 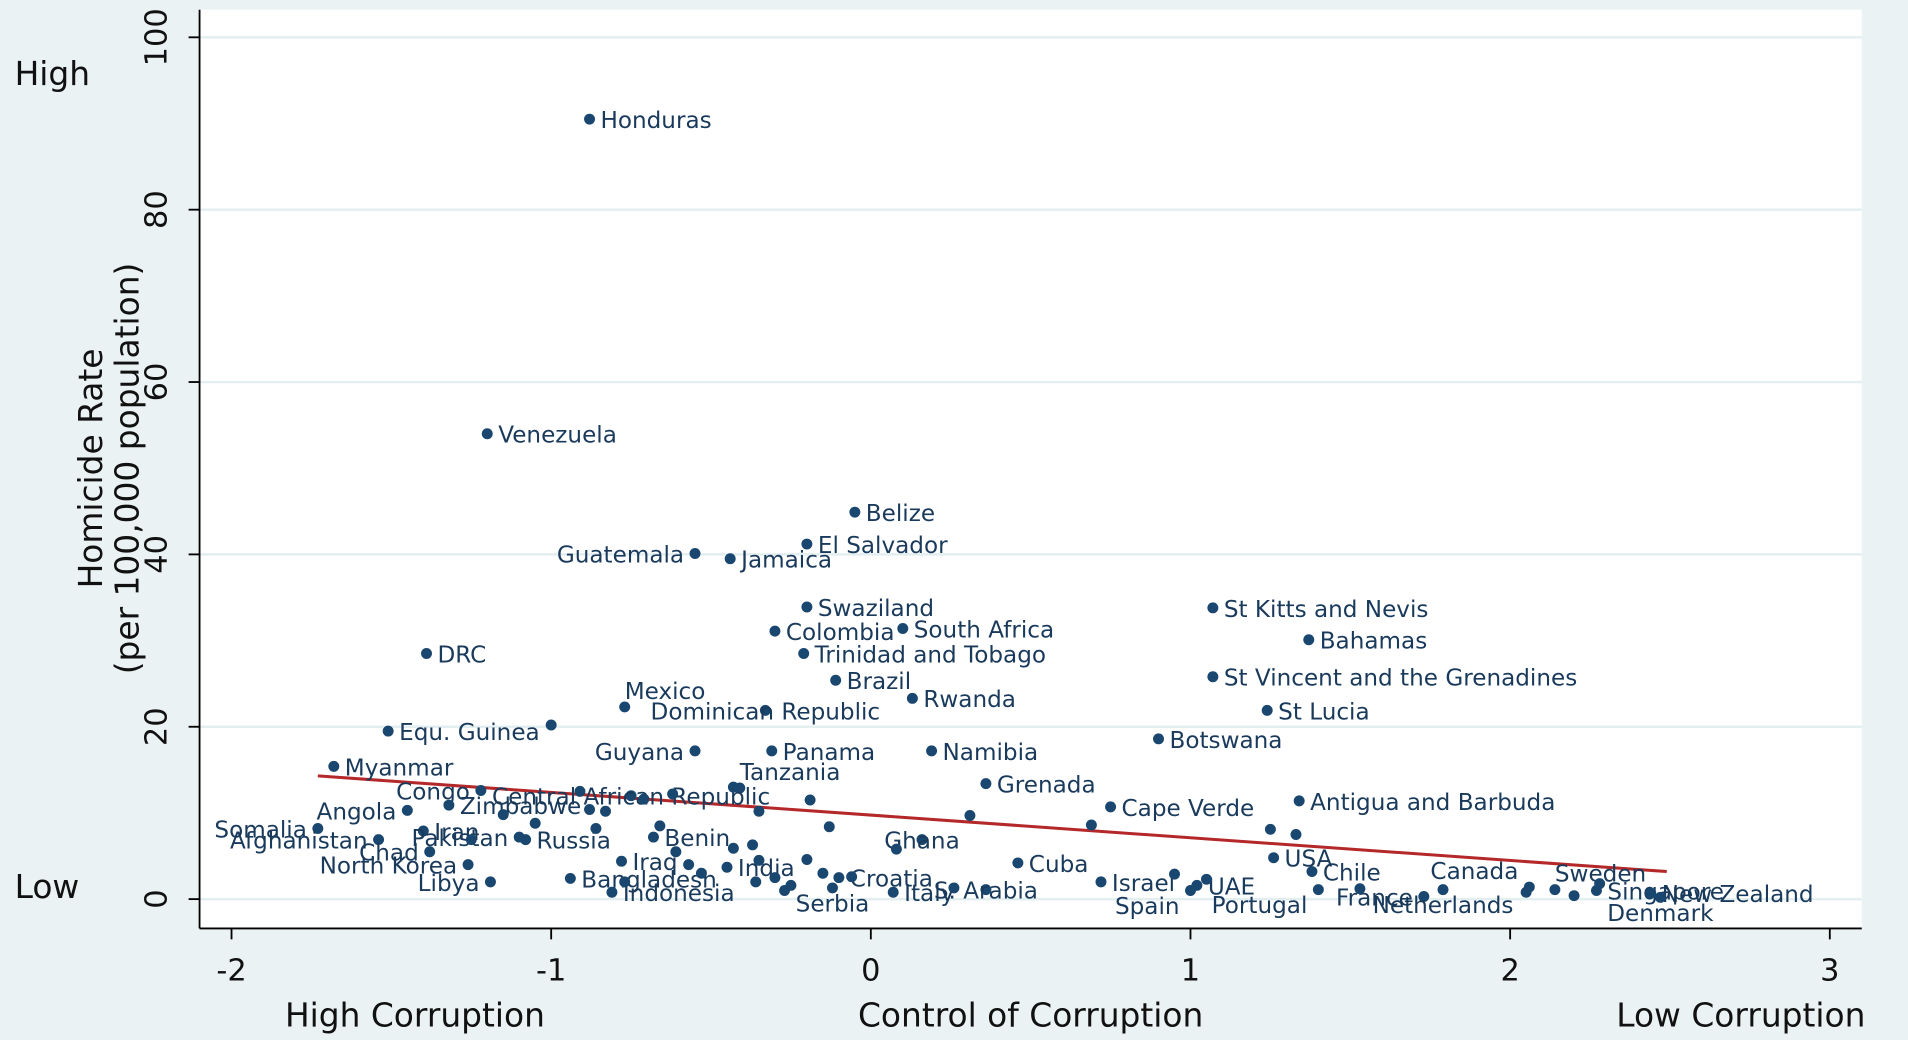 I want to click on point-label: Panama, so click(x=829, y=753).